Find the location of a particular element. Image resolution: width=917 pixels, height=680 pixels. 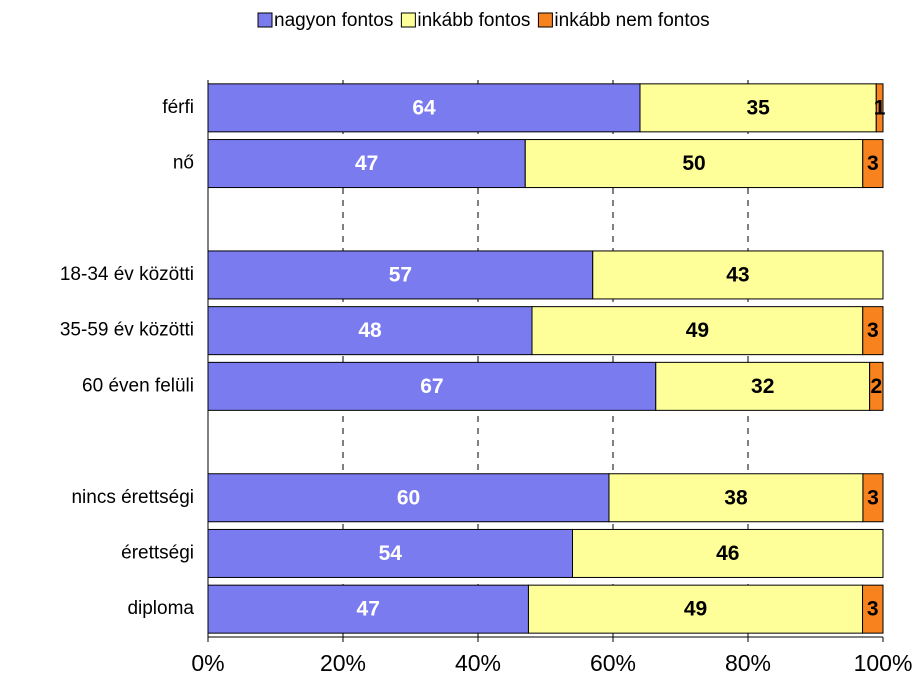

value-label: 38 is located at coordinates (736, 497).